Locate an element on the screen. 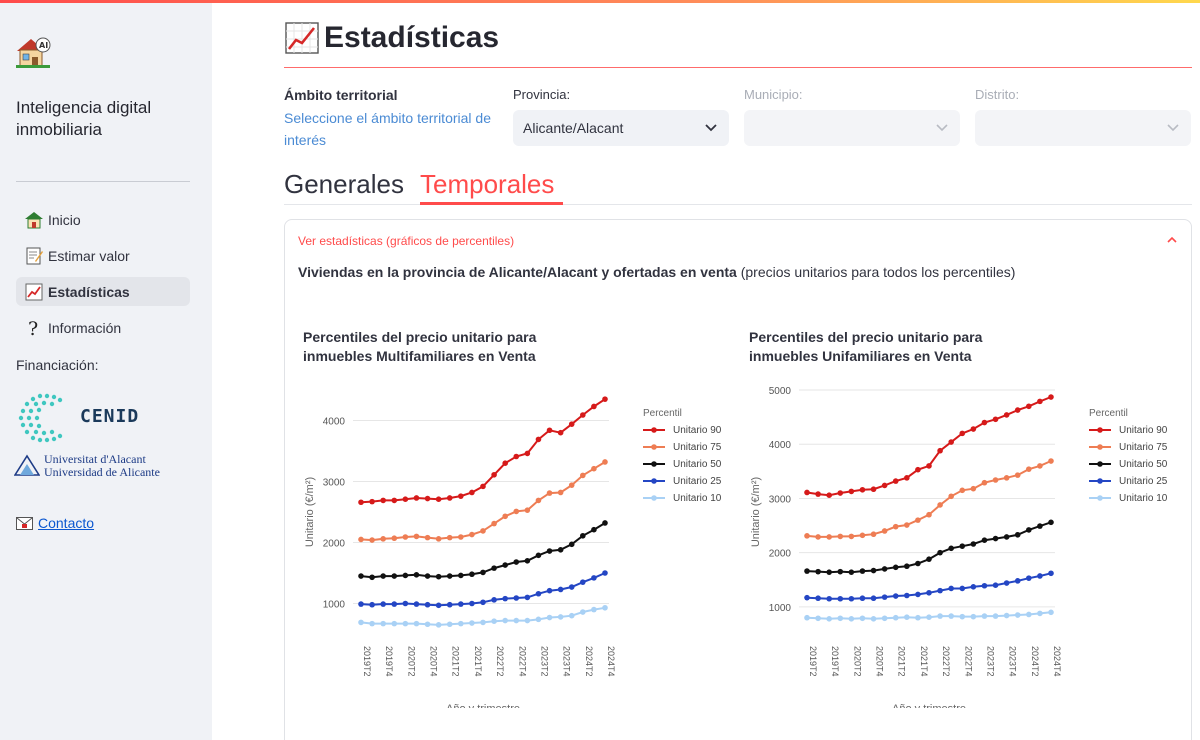 This screenshot has height=740, width=1200. distrito-select is located at coordinates (1083, 128).